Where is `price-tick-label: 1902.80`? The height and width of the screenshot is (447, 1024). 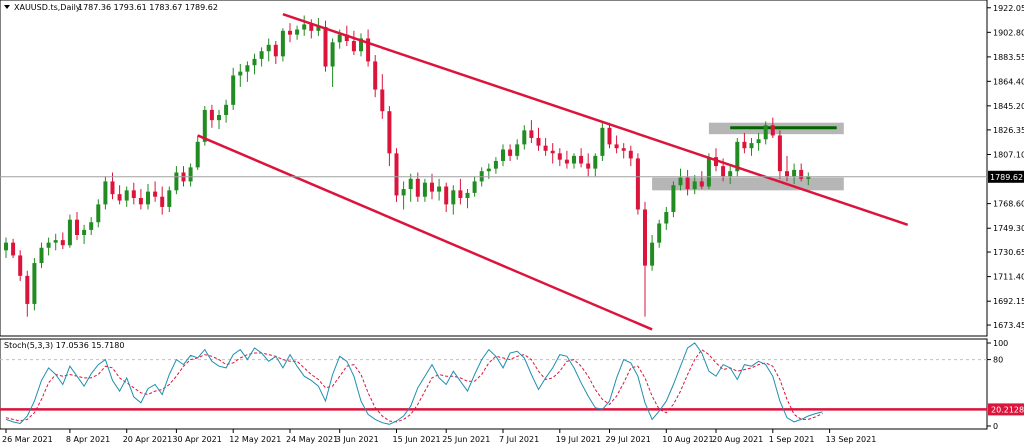 price-tick-label: 1902.80 is located at coordinates (1008, 32).